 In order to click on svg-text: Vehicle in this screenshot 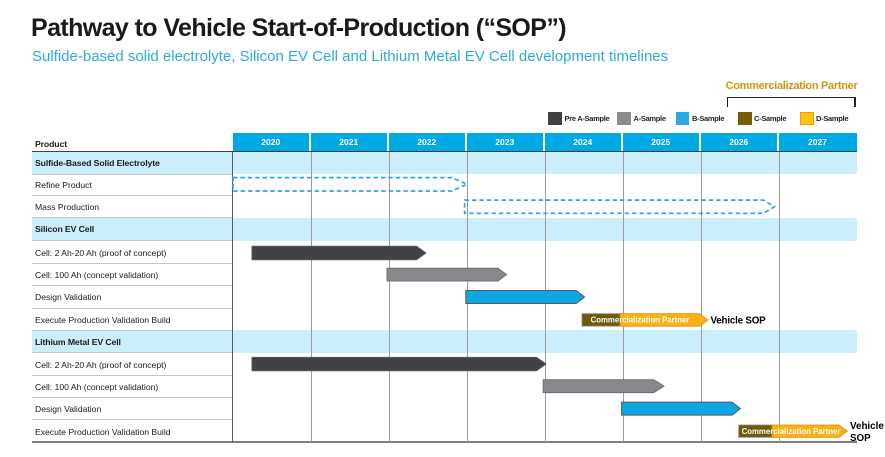, I will do `click(867, 426)`.